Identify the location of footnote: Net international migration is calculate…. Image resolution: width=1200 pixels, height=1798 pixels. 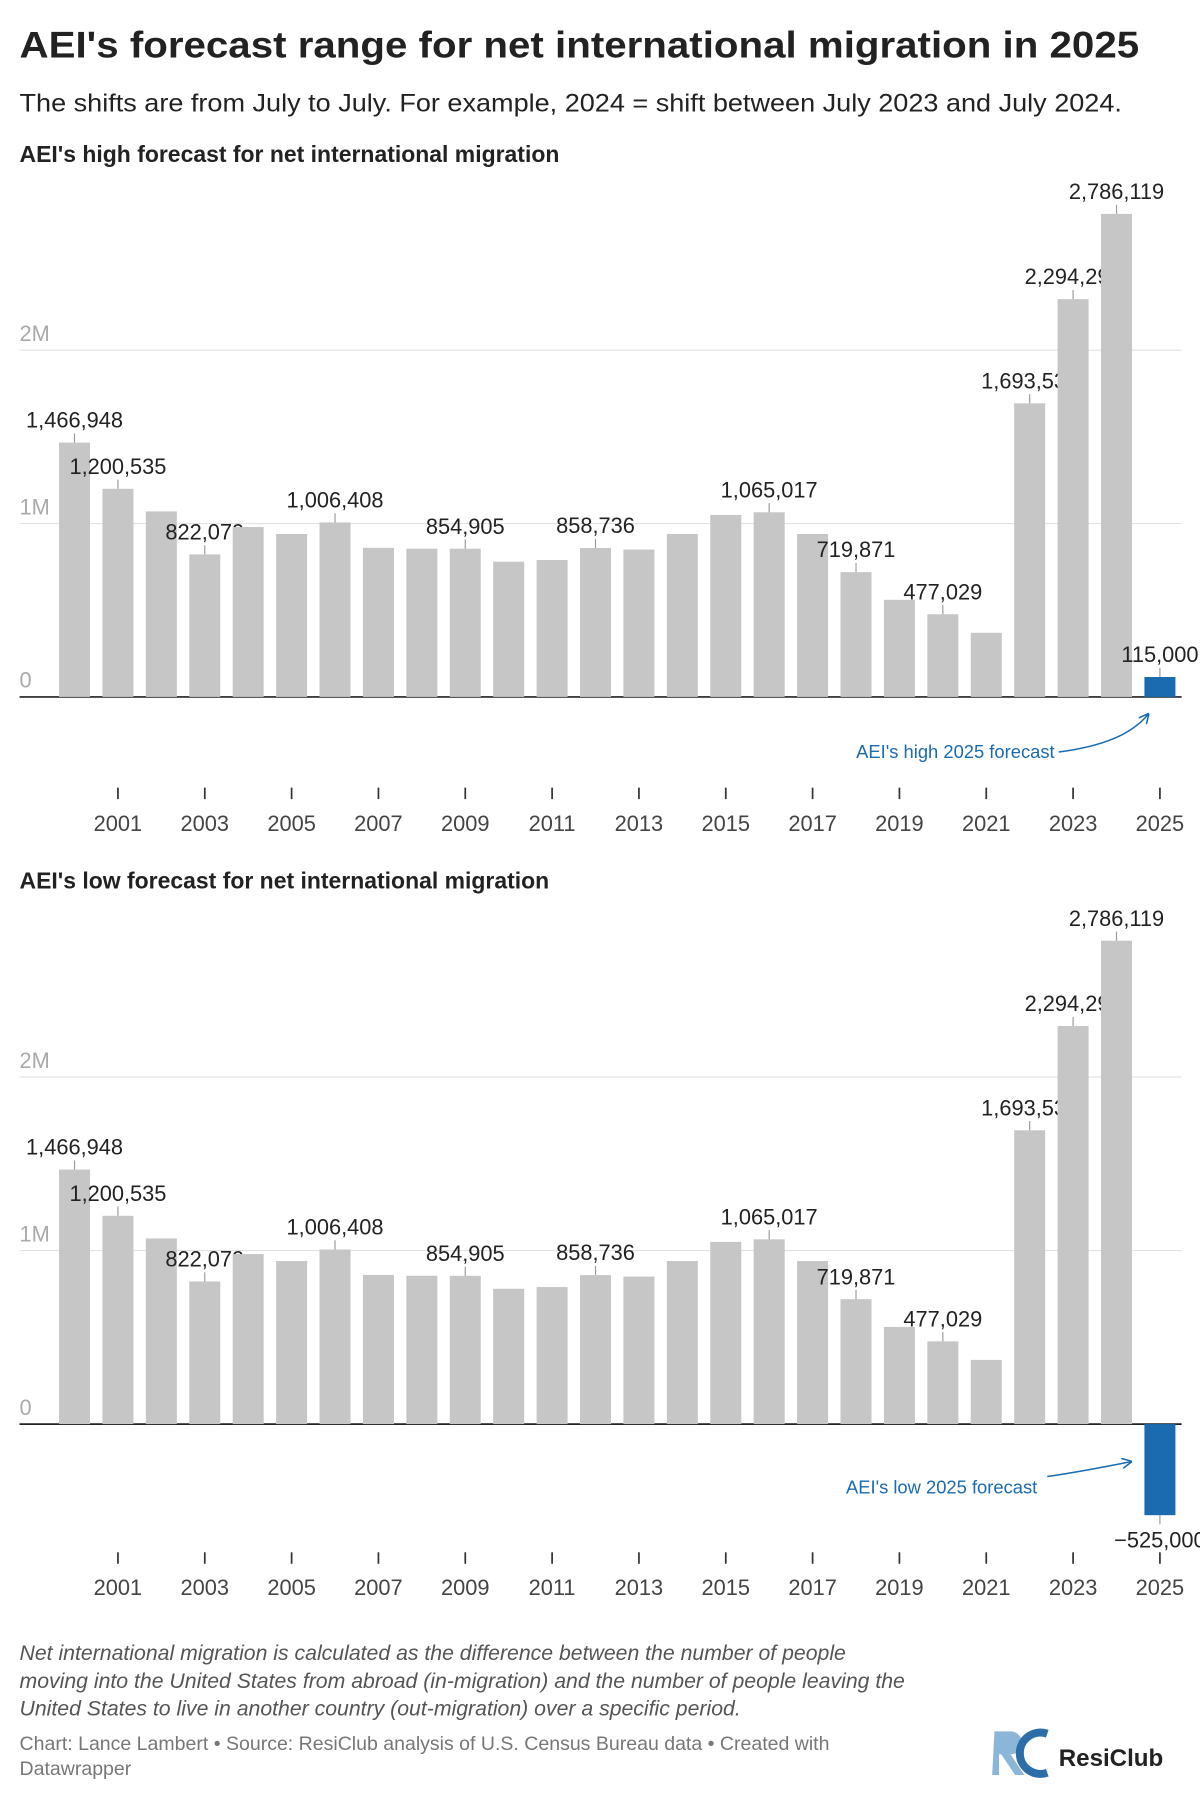
(433, 1653).